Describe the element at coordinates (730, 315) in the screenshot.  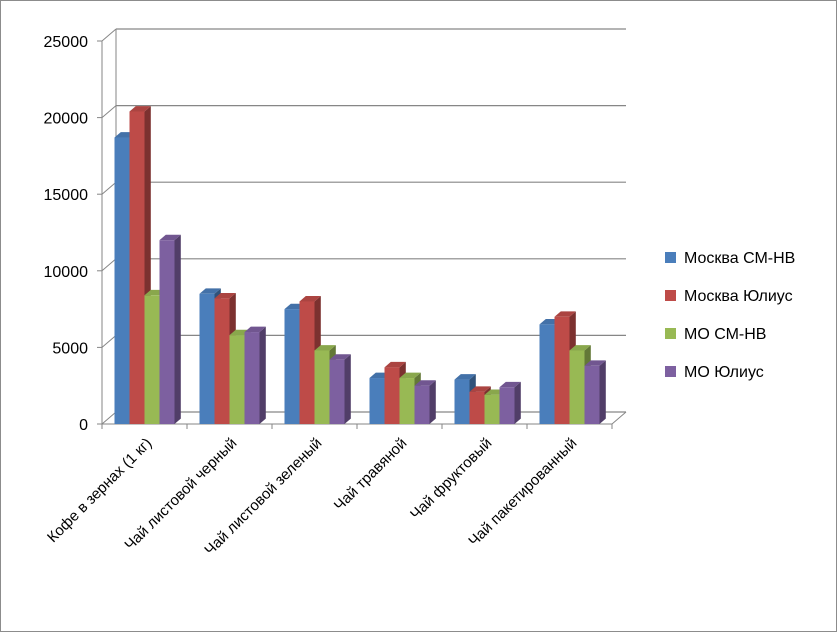
I see `legend: Москва СМ-НВ Москва Юлиус МО СМ-НВ МО Юлиус` at that location.